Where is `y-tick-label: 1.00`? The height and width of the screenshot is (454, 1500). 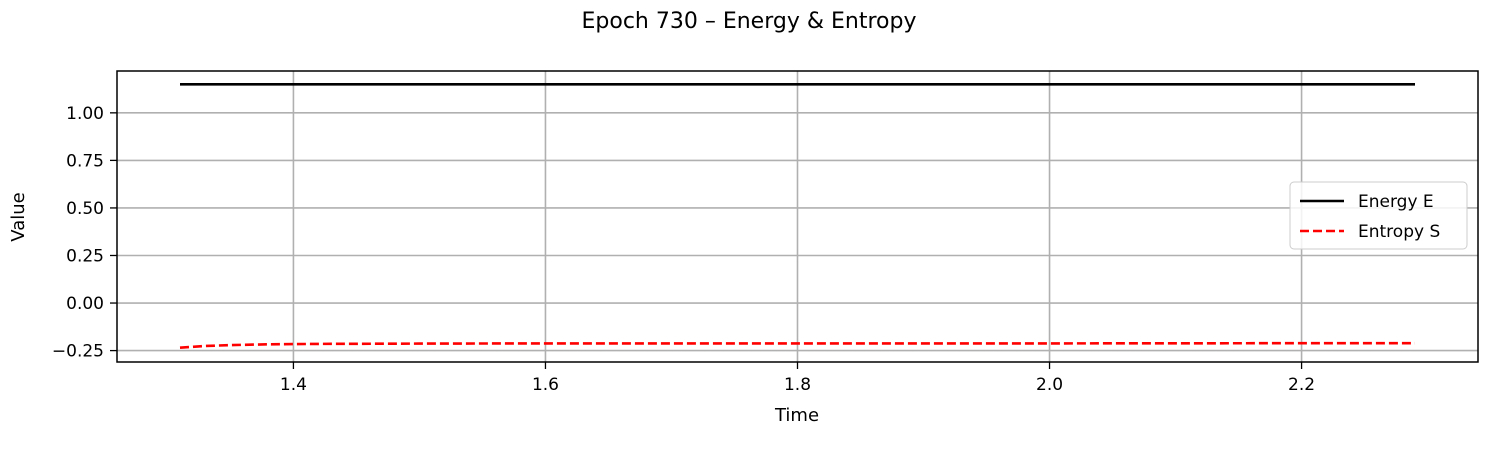
y-tick-label: 1.00 is located at coordinates (85, 114).